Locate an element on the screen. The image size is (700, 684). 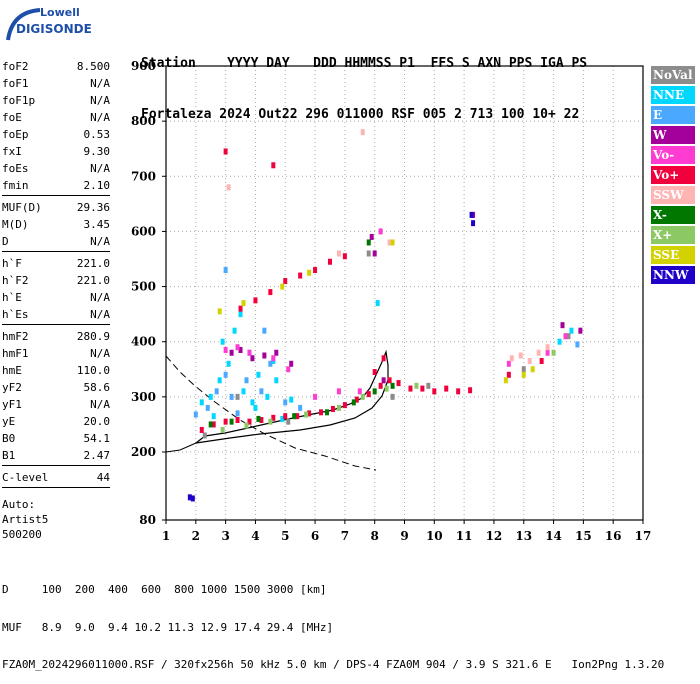
auto-line: 500200 is located at coordinates (22, 534).